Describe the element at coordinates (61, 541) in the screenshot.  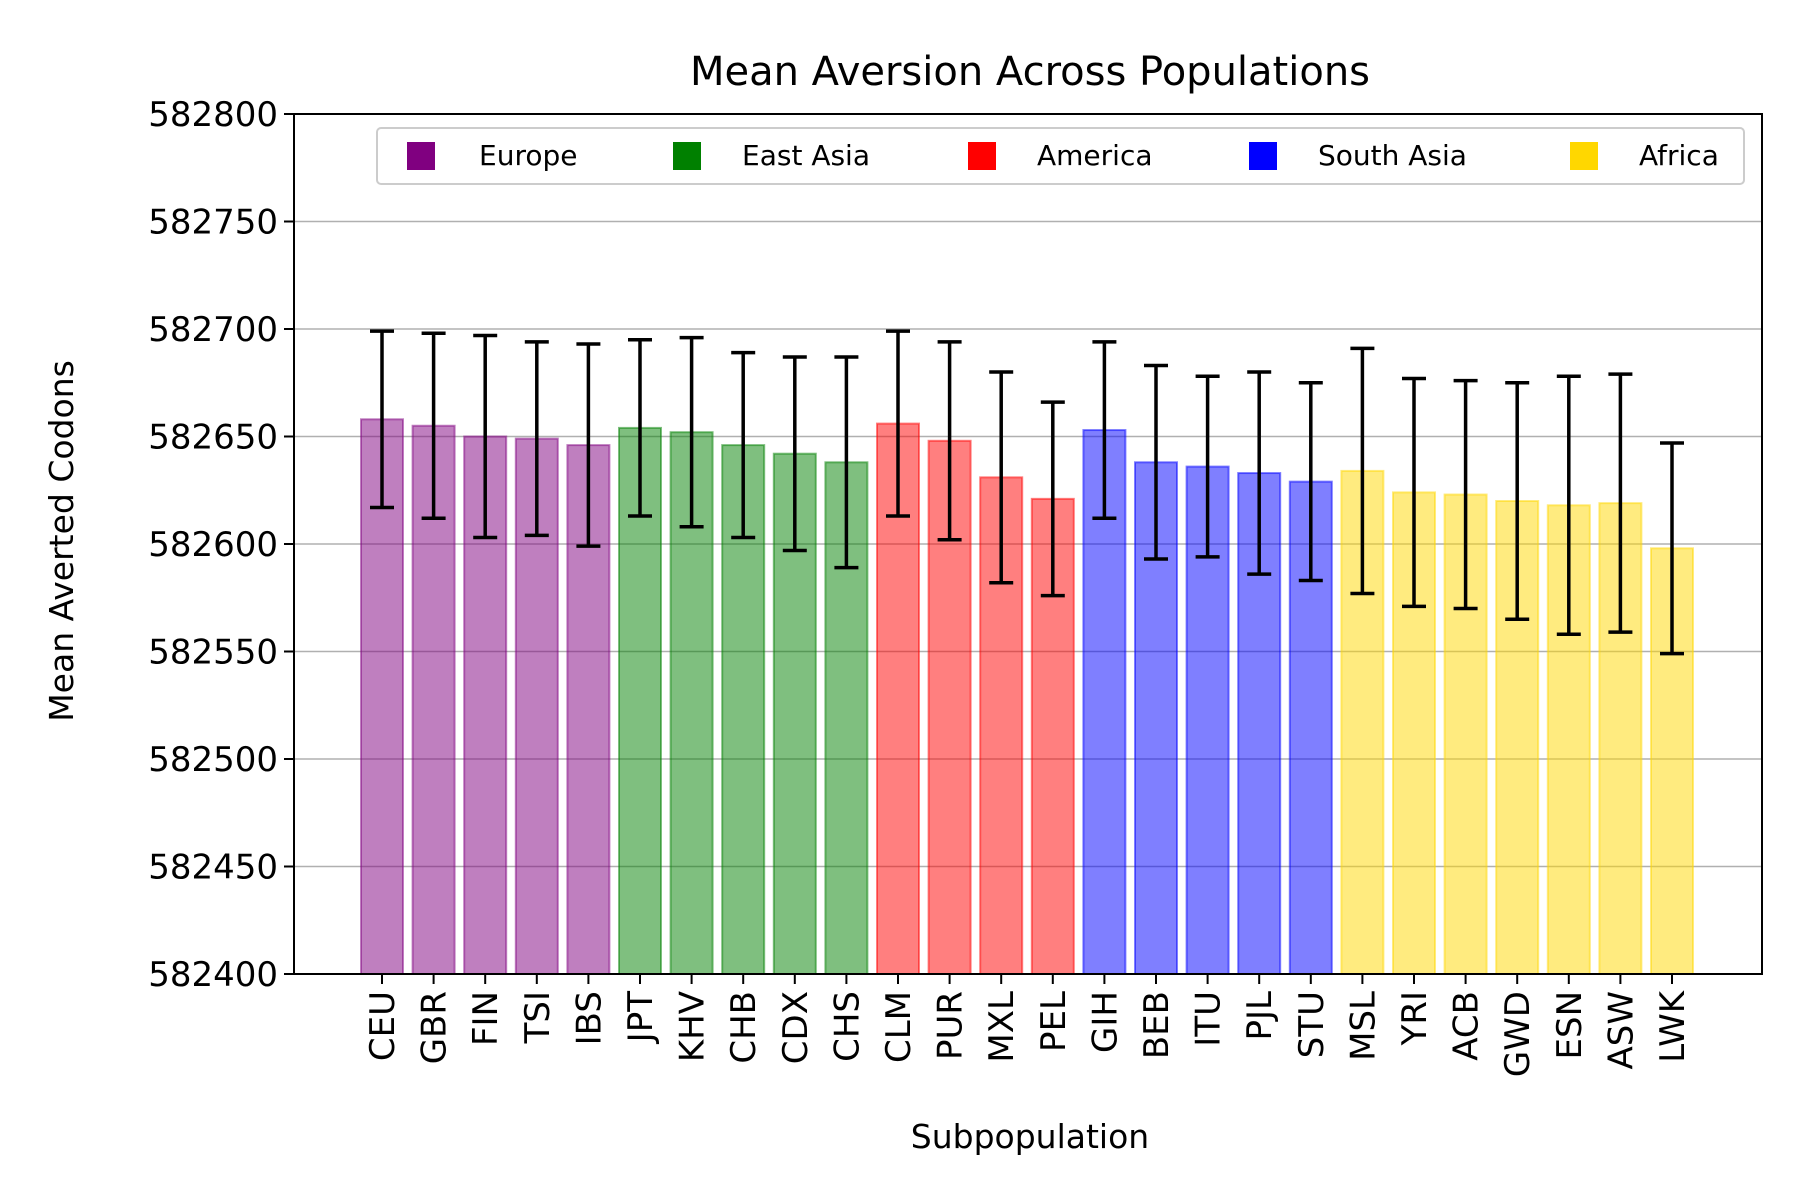
I see `y-axis-label: Mean Averted Codons` at that location.